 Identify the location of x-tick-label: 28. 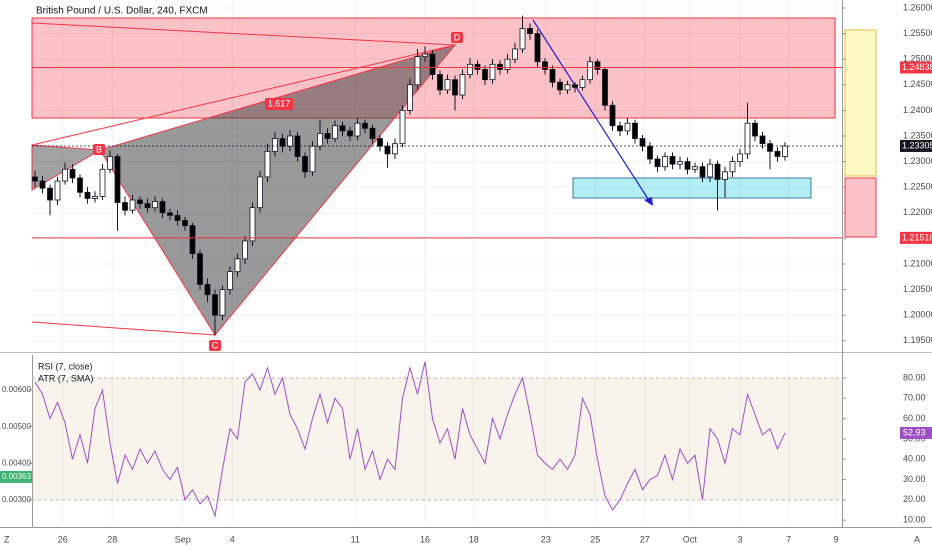
(112, 539).